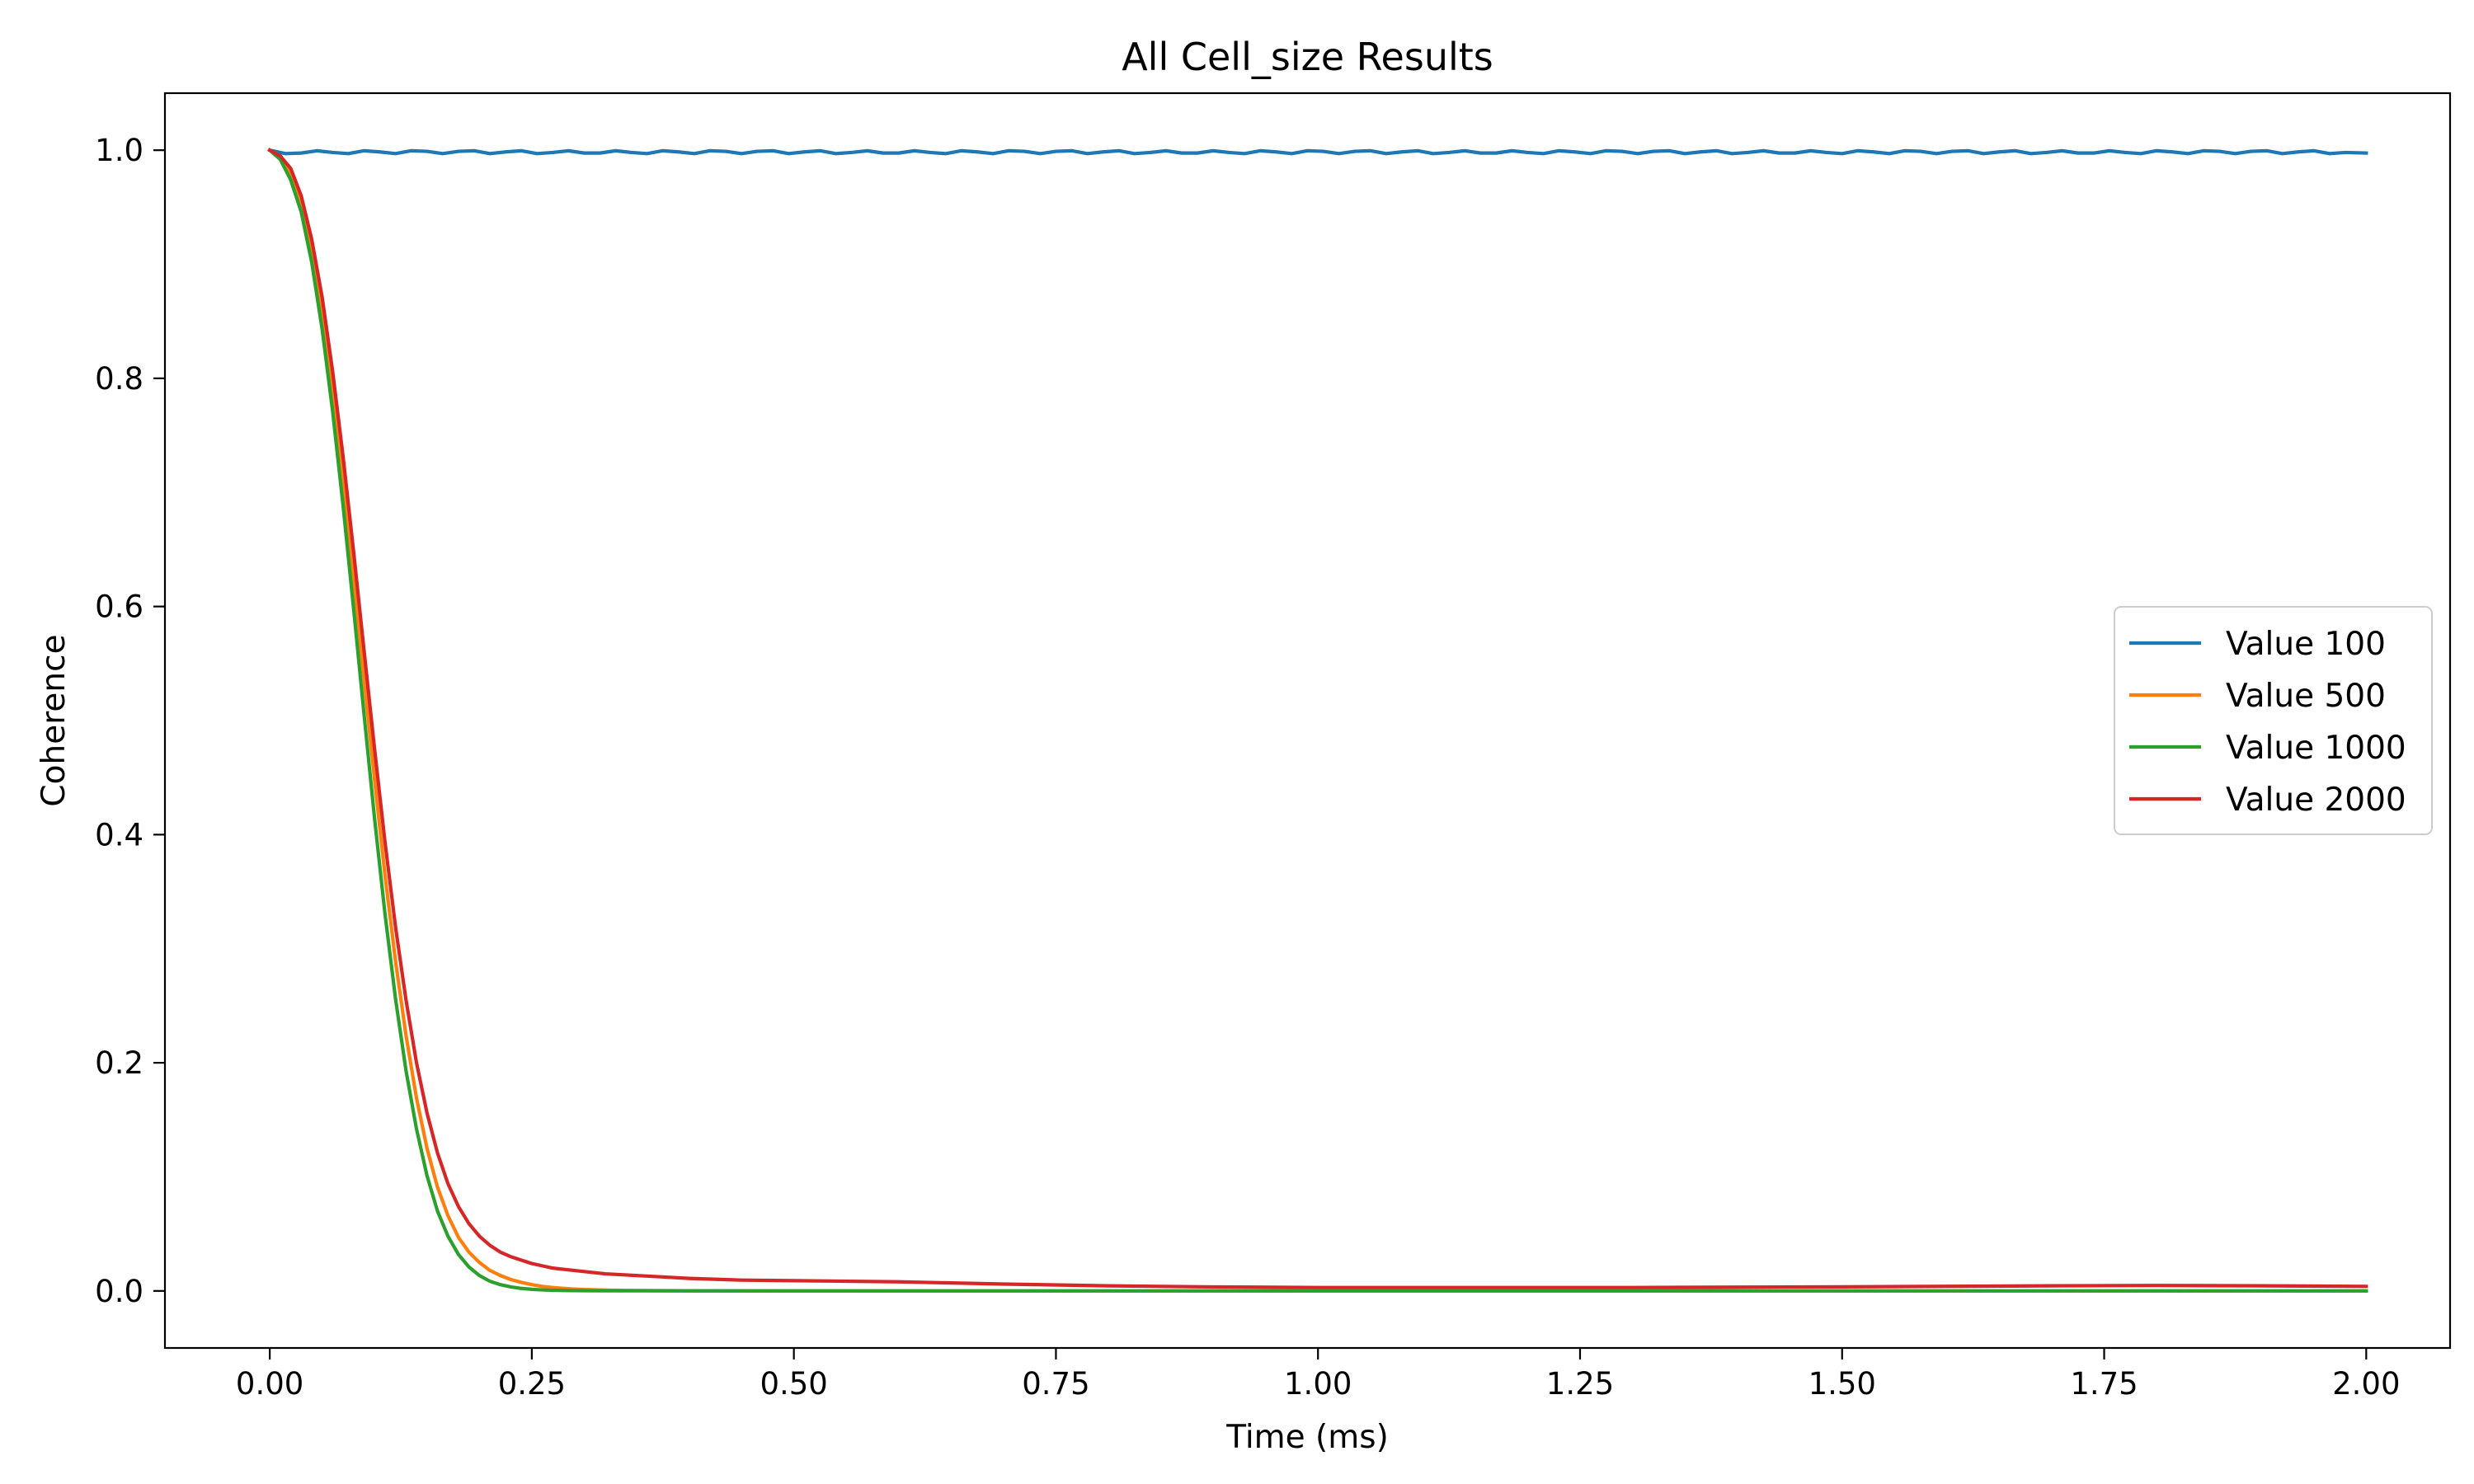 The height and width of the screenshot is (1484, 2474). I want to click on y-tick-label: 0.6, so click(119, 607).